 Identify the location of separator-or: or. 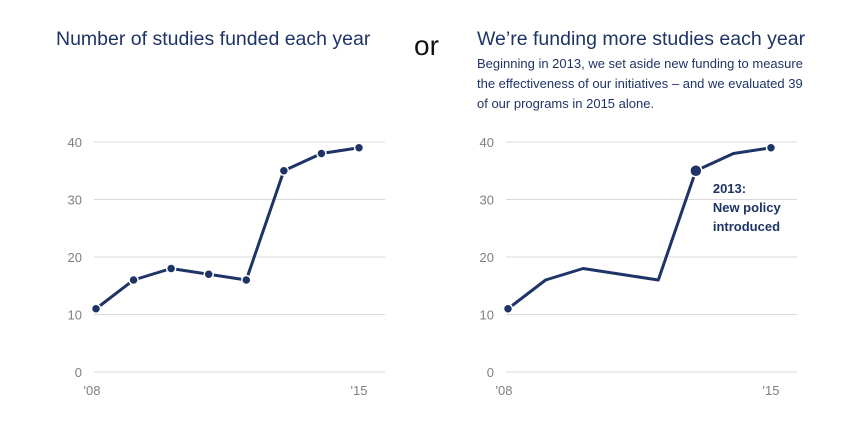
(426, 45).